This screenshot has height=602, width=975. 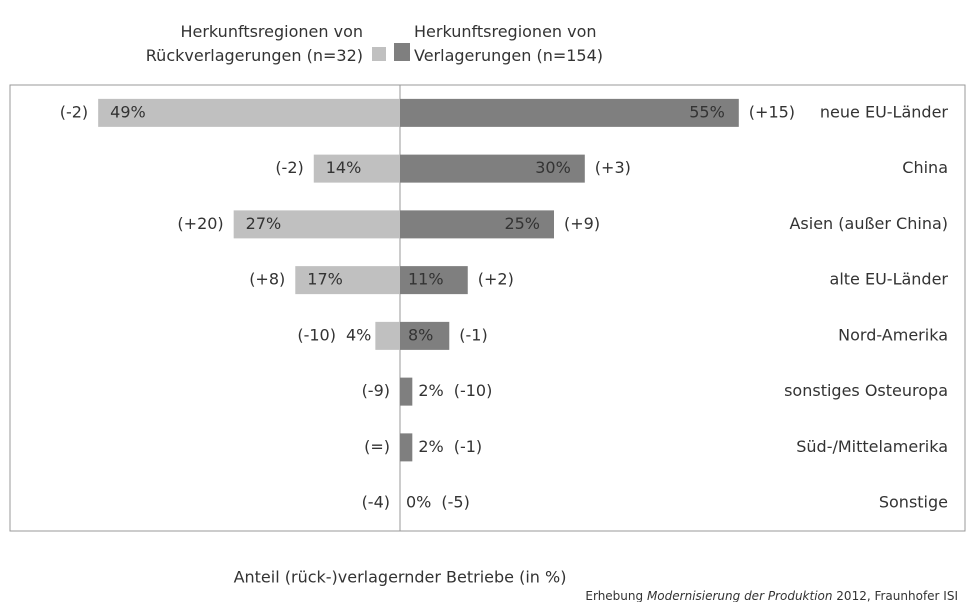 I want to click on category-label: Nord-Amerika, so click(x=893, y=334).